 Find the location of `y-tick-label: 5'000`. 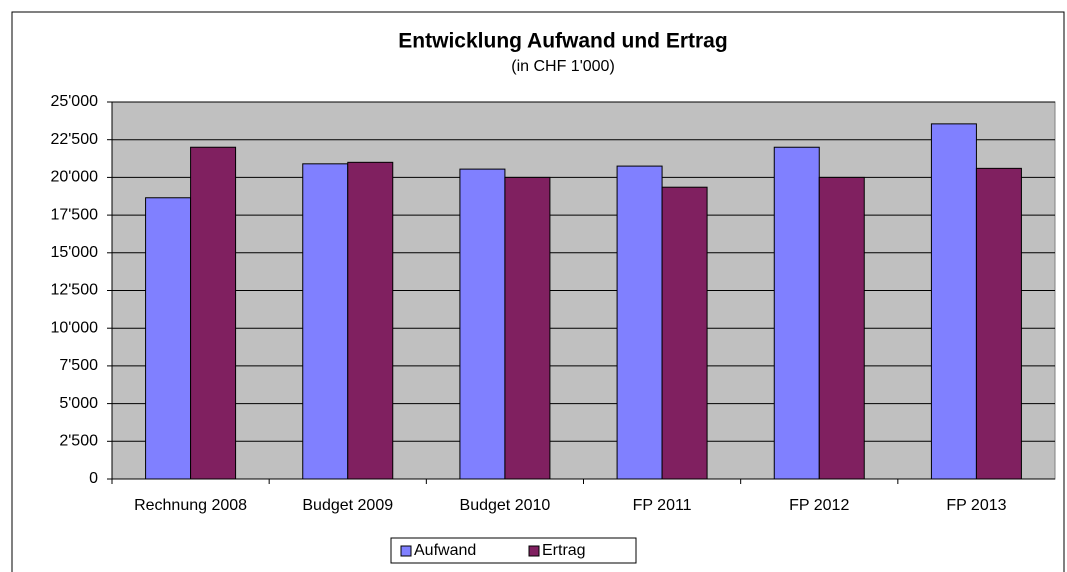

y-tick-label: 5'000 is located at coordinates (78, 403).